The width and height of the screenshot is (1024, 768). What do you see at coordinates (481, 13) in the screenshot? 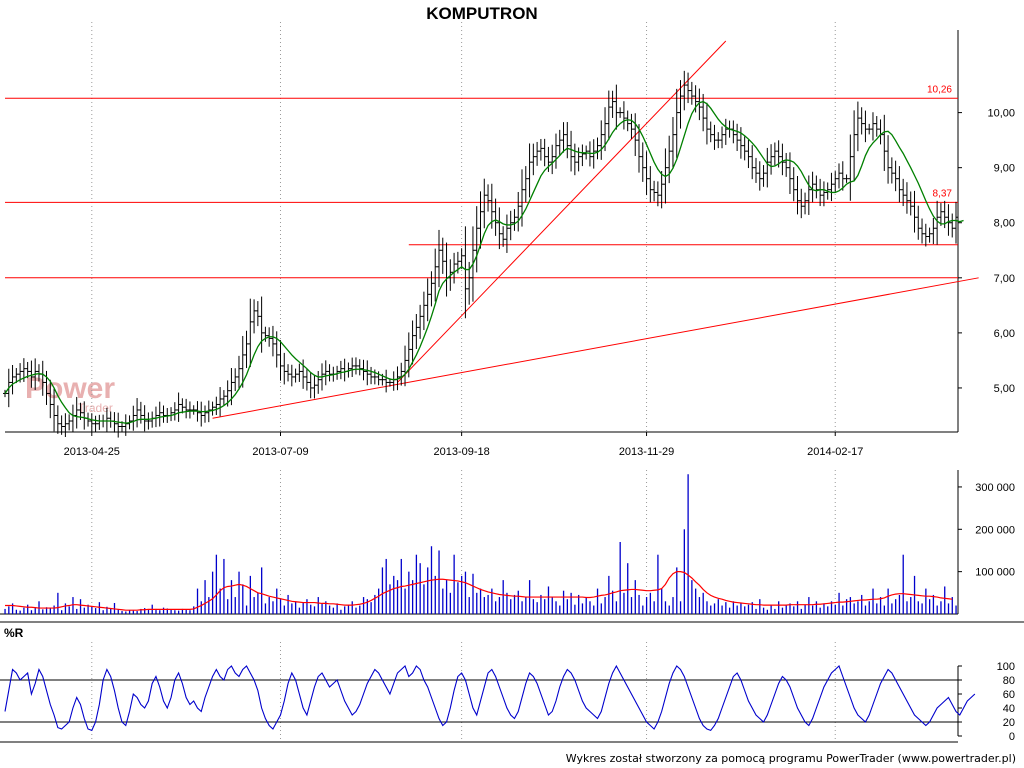
I see `chart-title: KOMPUTRON` at bounding box center [481, 13].